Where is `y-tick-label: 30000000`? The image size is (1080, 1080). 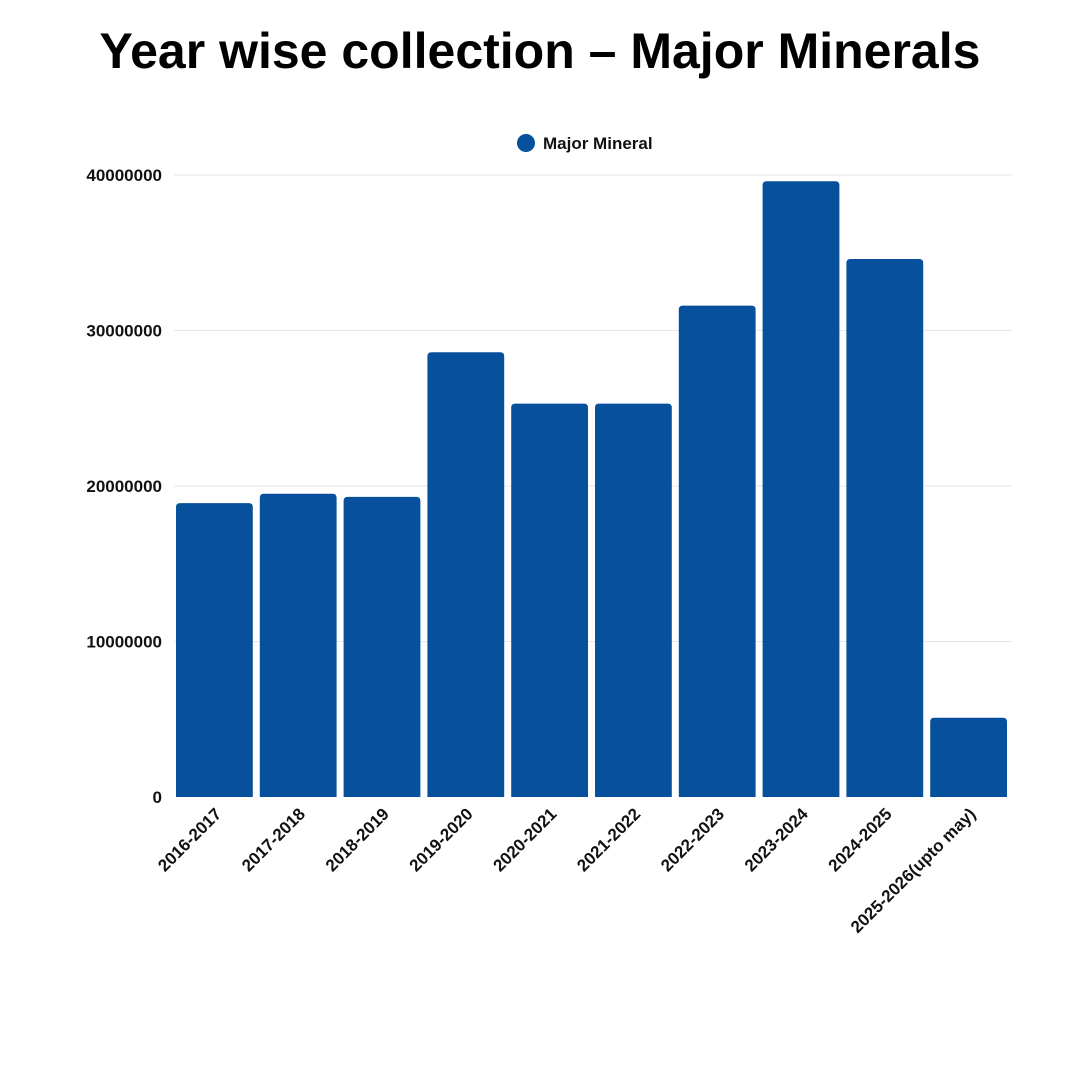
y-tick-label: 30000000 is located at coordinates (124, 331).